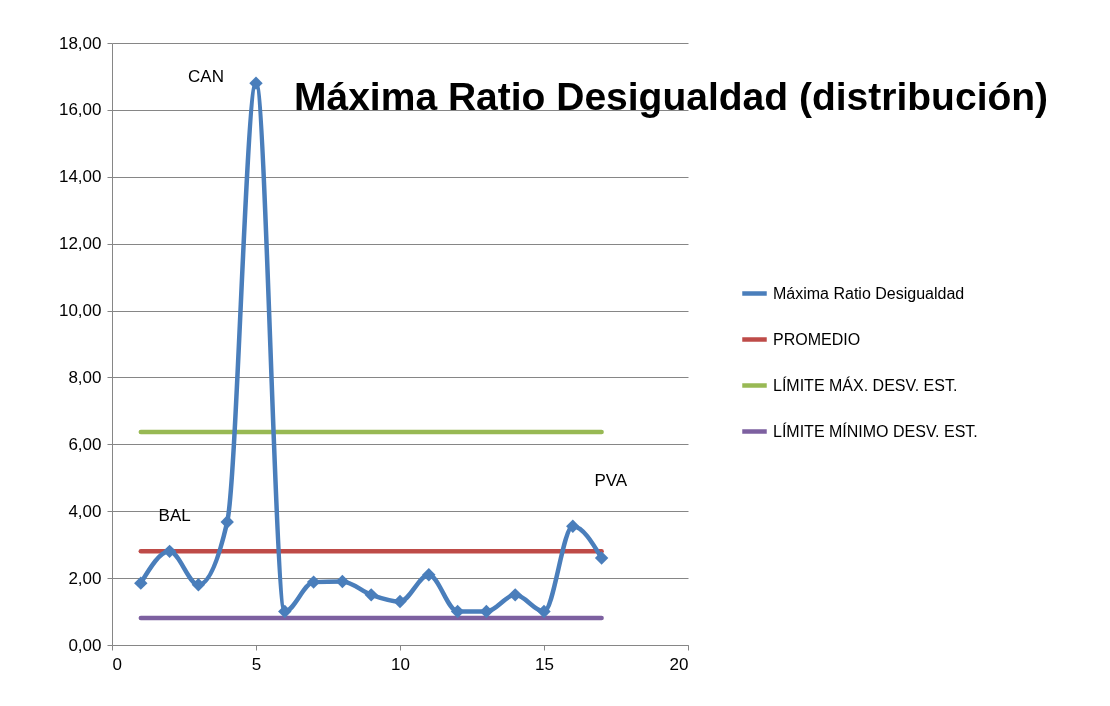  What do you see at coordinates (869, 293) in the screenshot?
I see `legend-label: Máxima Ratio Desigualdad` at bounding box center [869, 293].